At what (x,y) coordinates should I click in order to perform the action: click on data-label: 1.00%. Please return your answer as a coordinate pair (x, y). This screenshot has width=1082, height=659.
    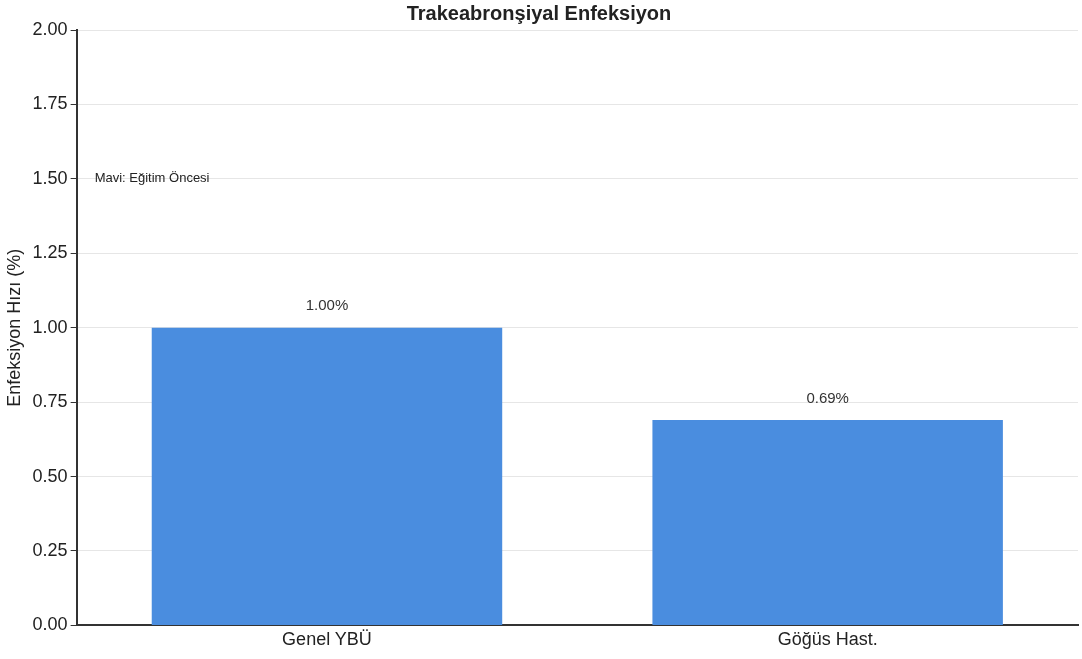
    Looking at the image, I should click on (327, 305).